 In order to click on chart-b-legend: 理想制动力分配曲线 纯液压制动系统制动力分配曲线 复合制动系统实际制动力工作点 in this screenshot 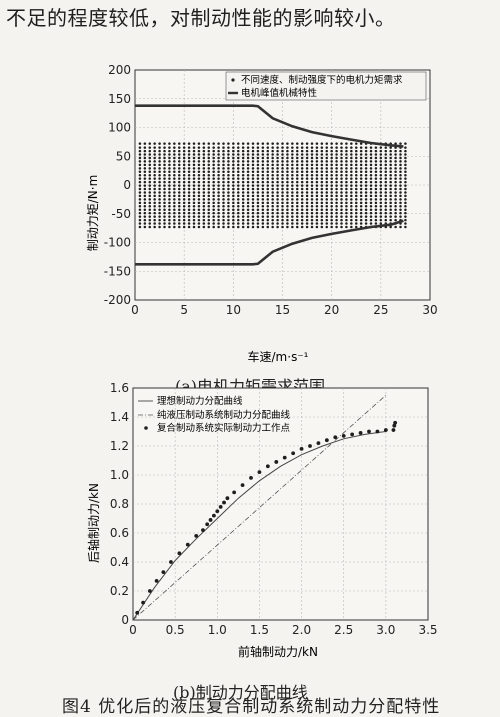, I will do `click(214, 414)`.